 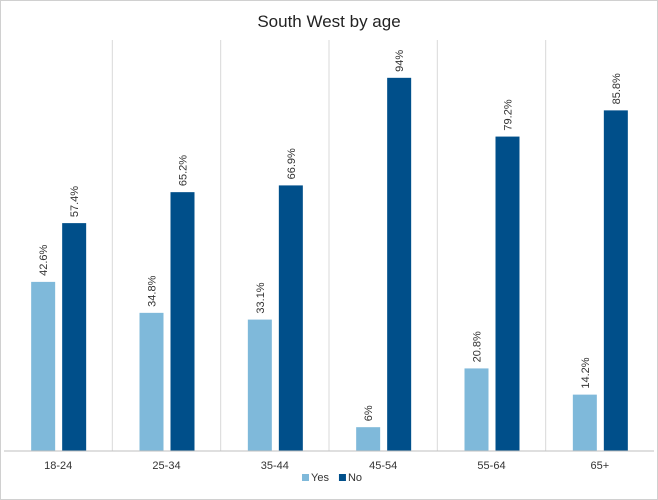 I want to click on data-label: 20.8%, so click(x=478, y=346).